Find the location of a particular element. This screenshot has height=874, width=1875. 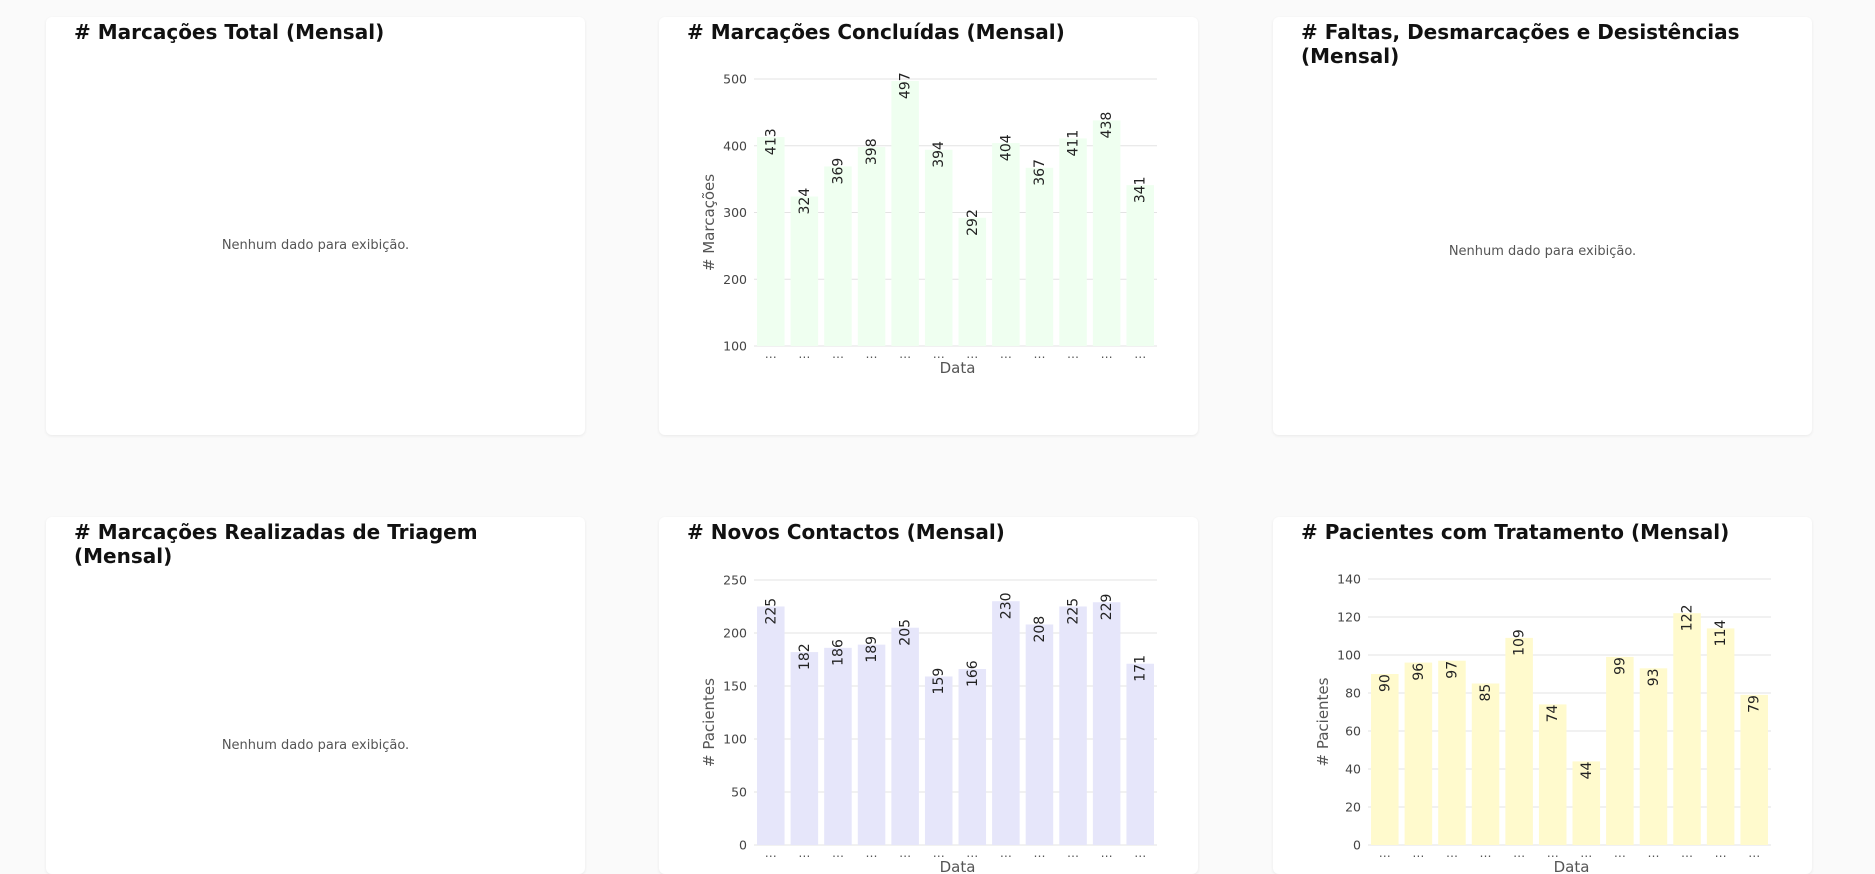

data-label: 413 is located at coordinates (771, 141).